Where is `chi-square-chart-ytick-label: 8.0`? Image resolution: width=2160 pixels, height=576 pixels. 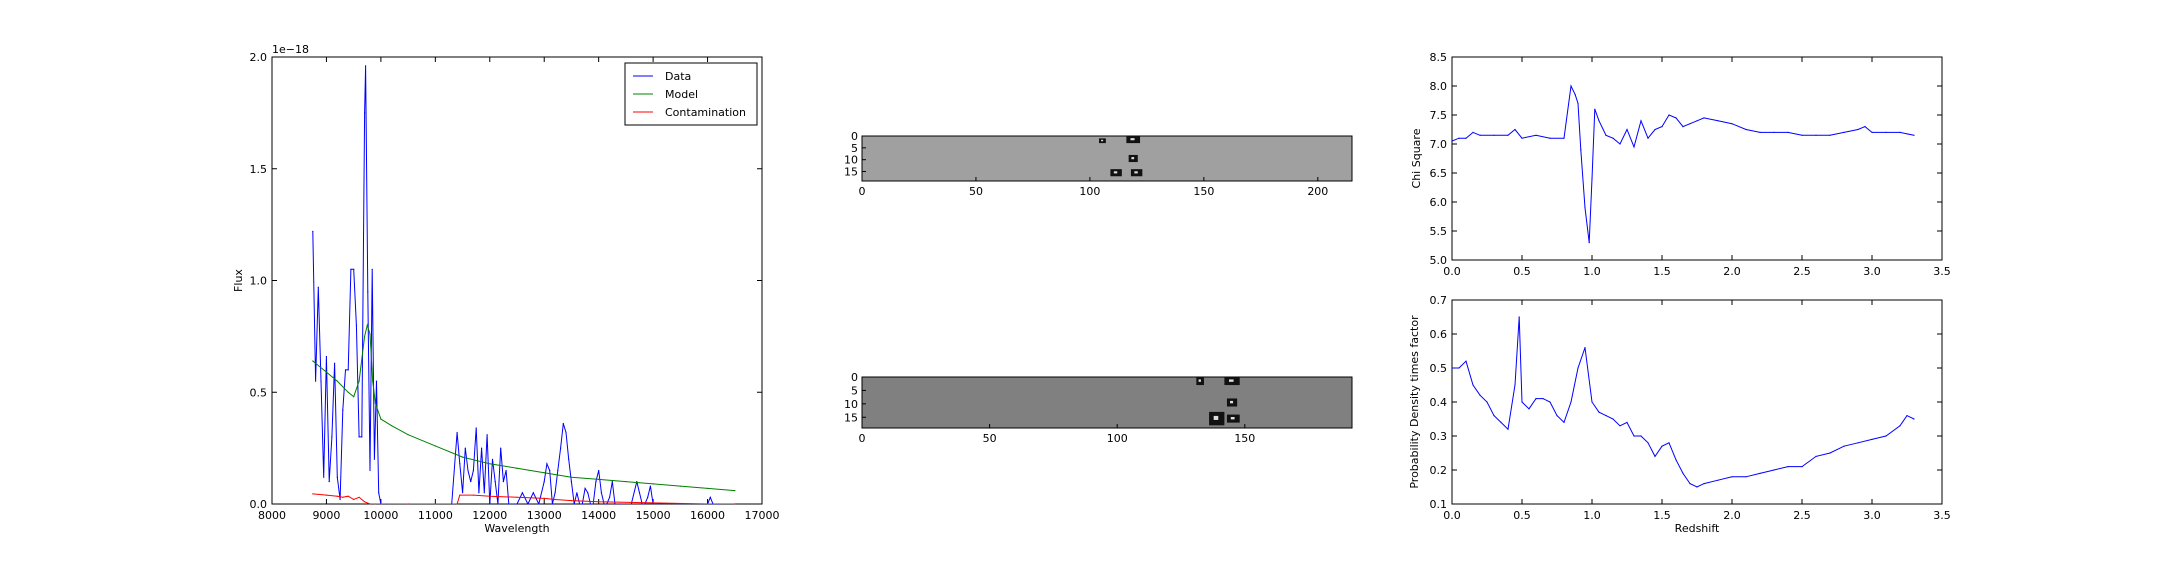
chi-square-chart-ytick-label: 8.0 is located at coordinates (1439, 86).